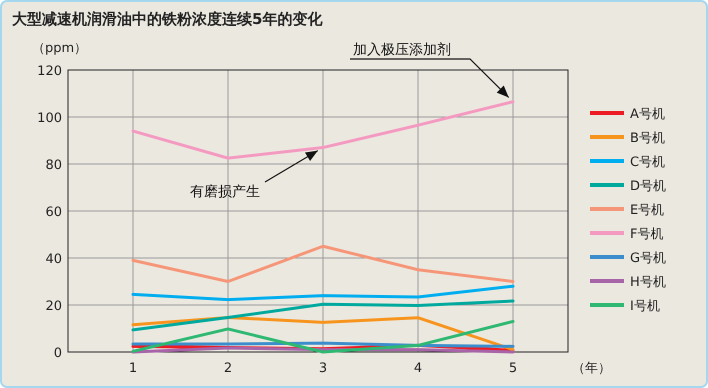 The width and height of the screenshot is (708, 388). What do you see at coordinates (647, 138) in the screenshot?
I see `legend-label: B号机` at bounding box center [647, 138].